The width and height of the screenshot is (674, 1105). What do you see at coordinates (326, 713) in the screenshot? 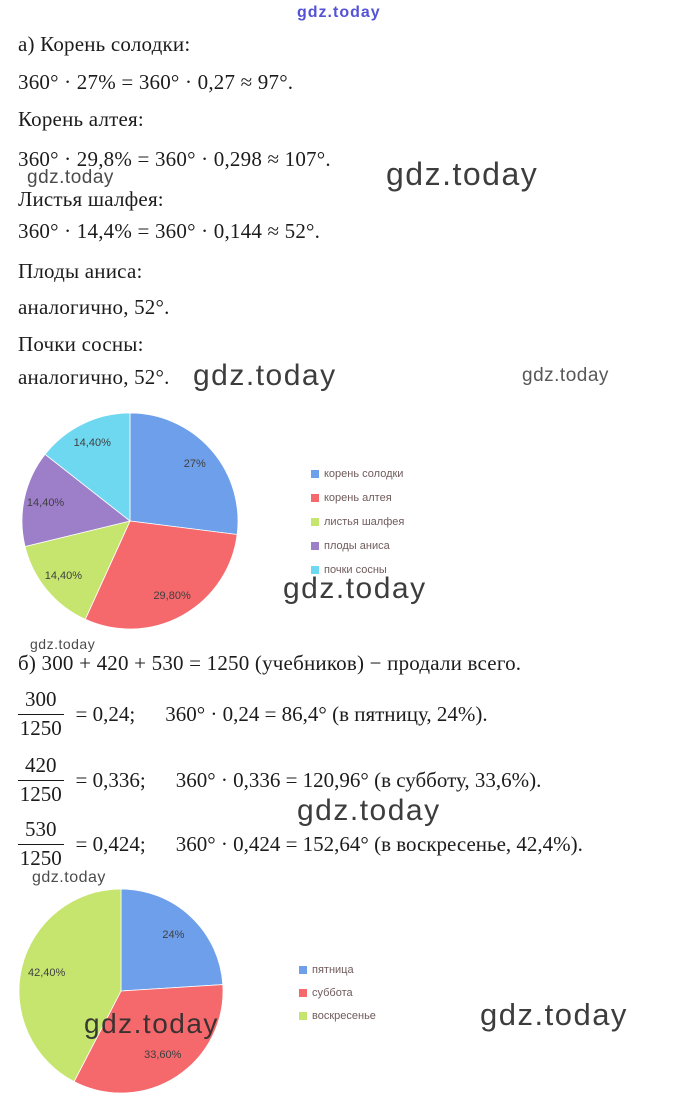
I see `degree-equation: 360° · 0,24 = 86,4° (в пятницу, 24%).` at bounding box center [326, 713].